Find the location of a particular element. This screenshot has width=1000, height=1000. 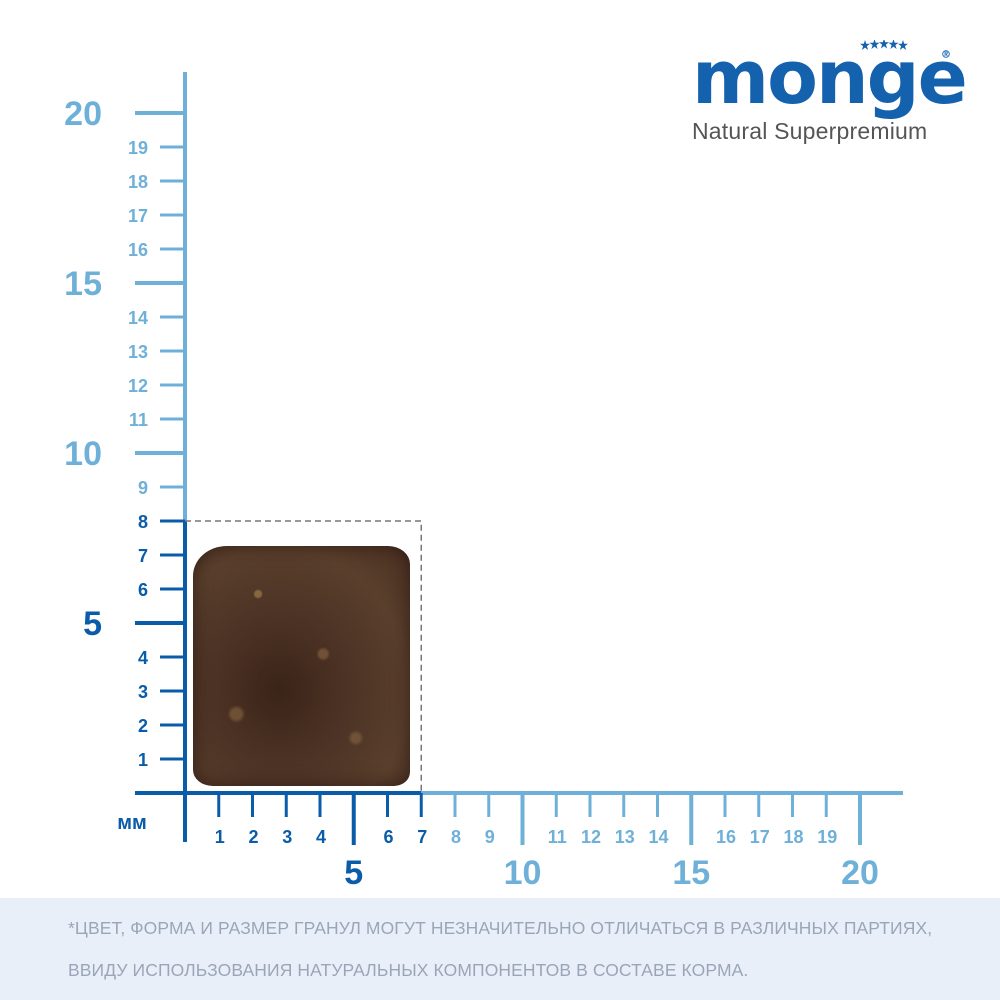

y-major-label: 10 is located at coordinates (83, 454).